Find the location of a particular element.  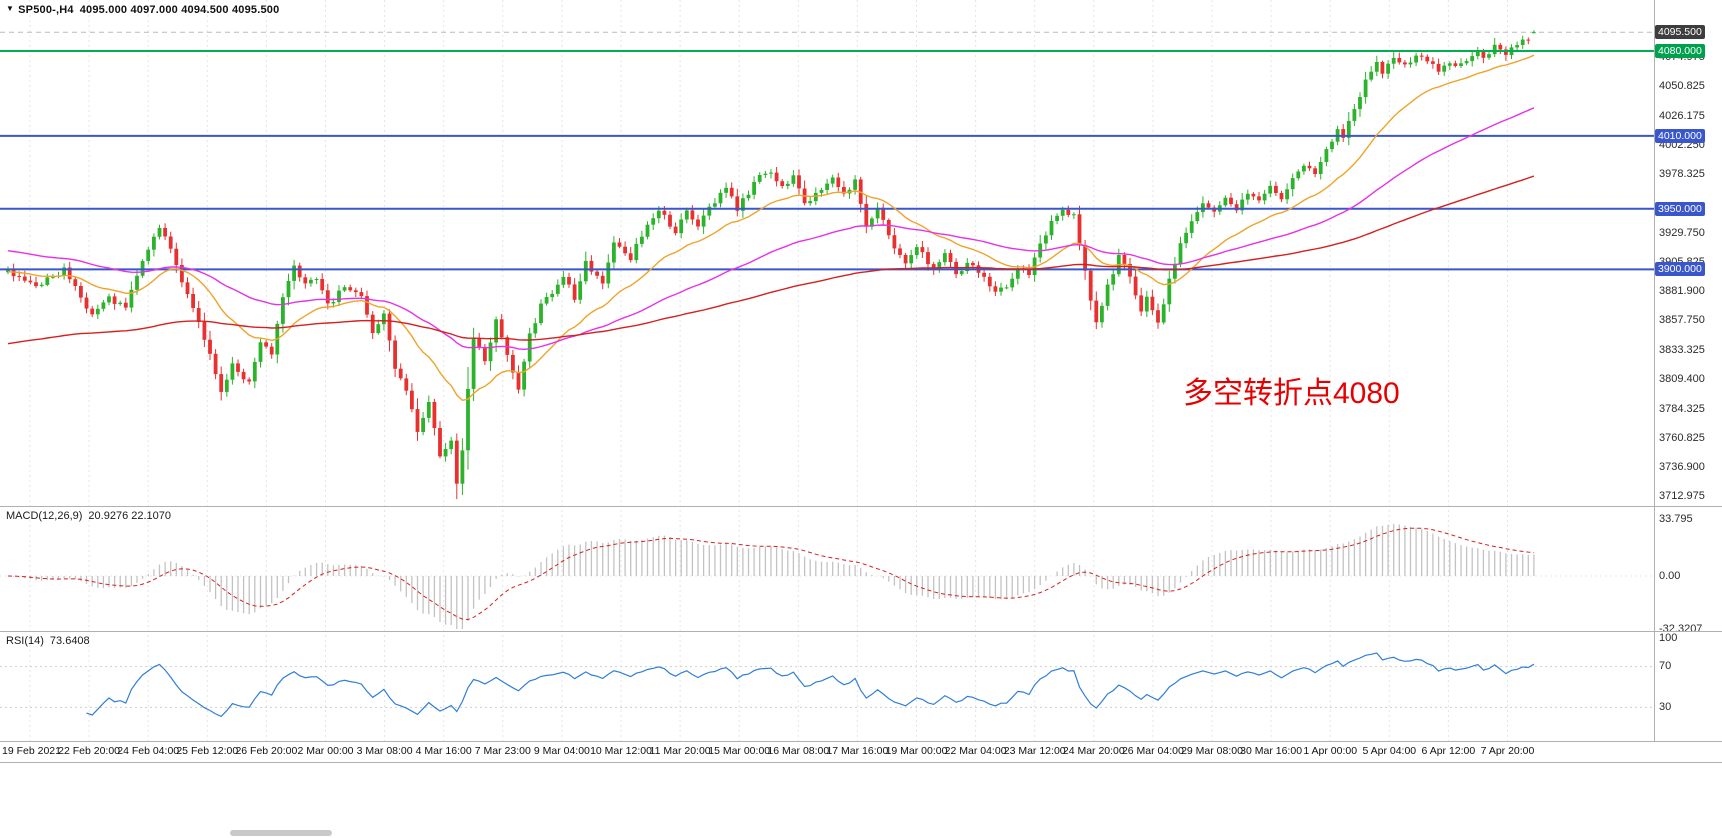

time-label: 11 Mar 20:00 is located at coordinates (680, 751).